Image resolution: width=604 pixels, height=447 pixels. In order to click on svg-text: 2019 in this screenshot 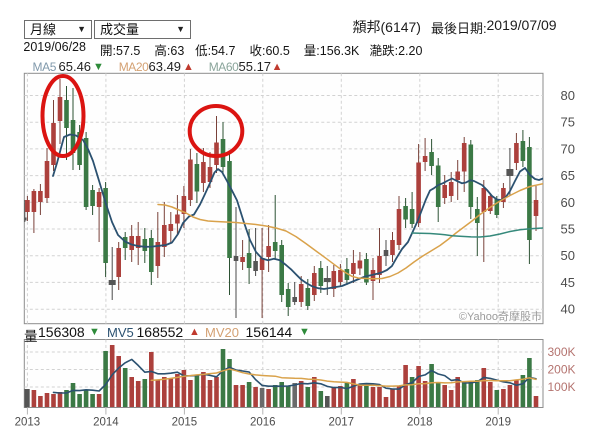, I will do `click(498, 423)`.